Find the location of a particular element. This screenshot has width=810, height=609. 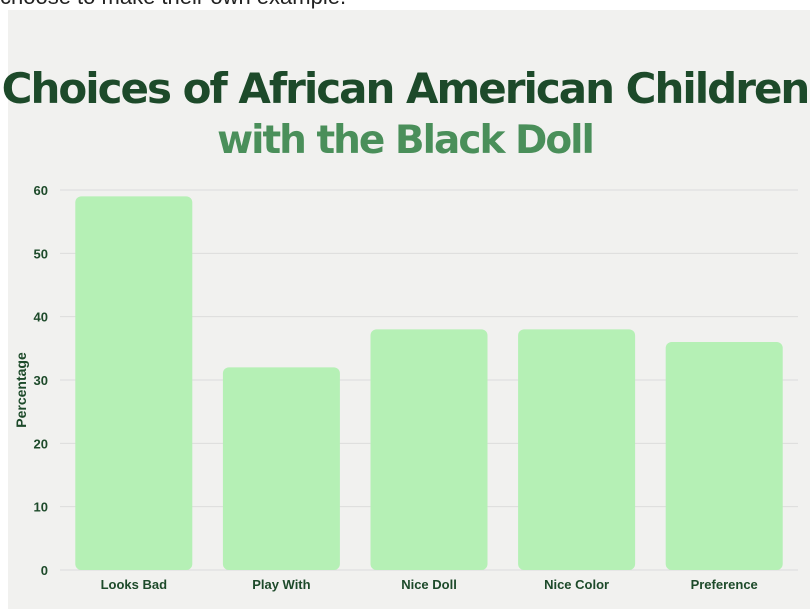

chart-subtitle: with the Black Doll is located at coordinates (406, 140).